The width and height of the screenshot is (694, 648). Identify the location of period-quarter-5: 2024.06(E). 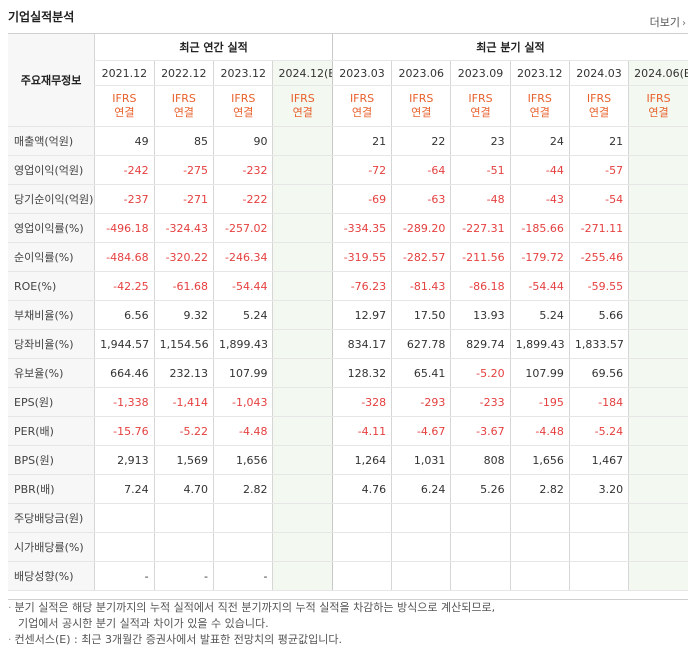
(658, 73).